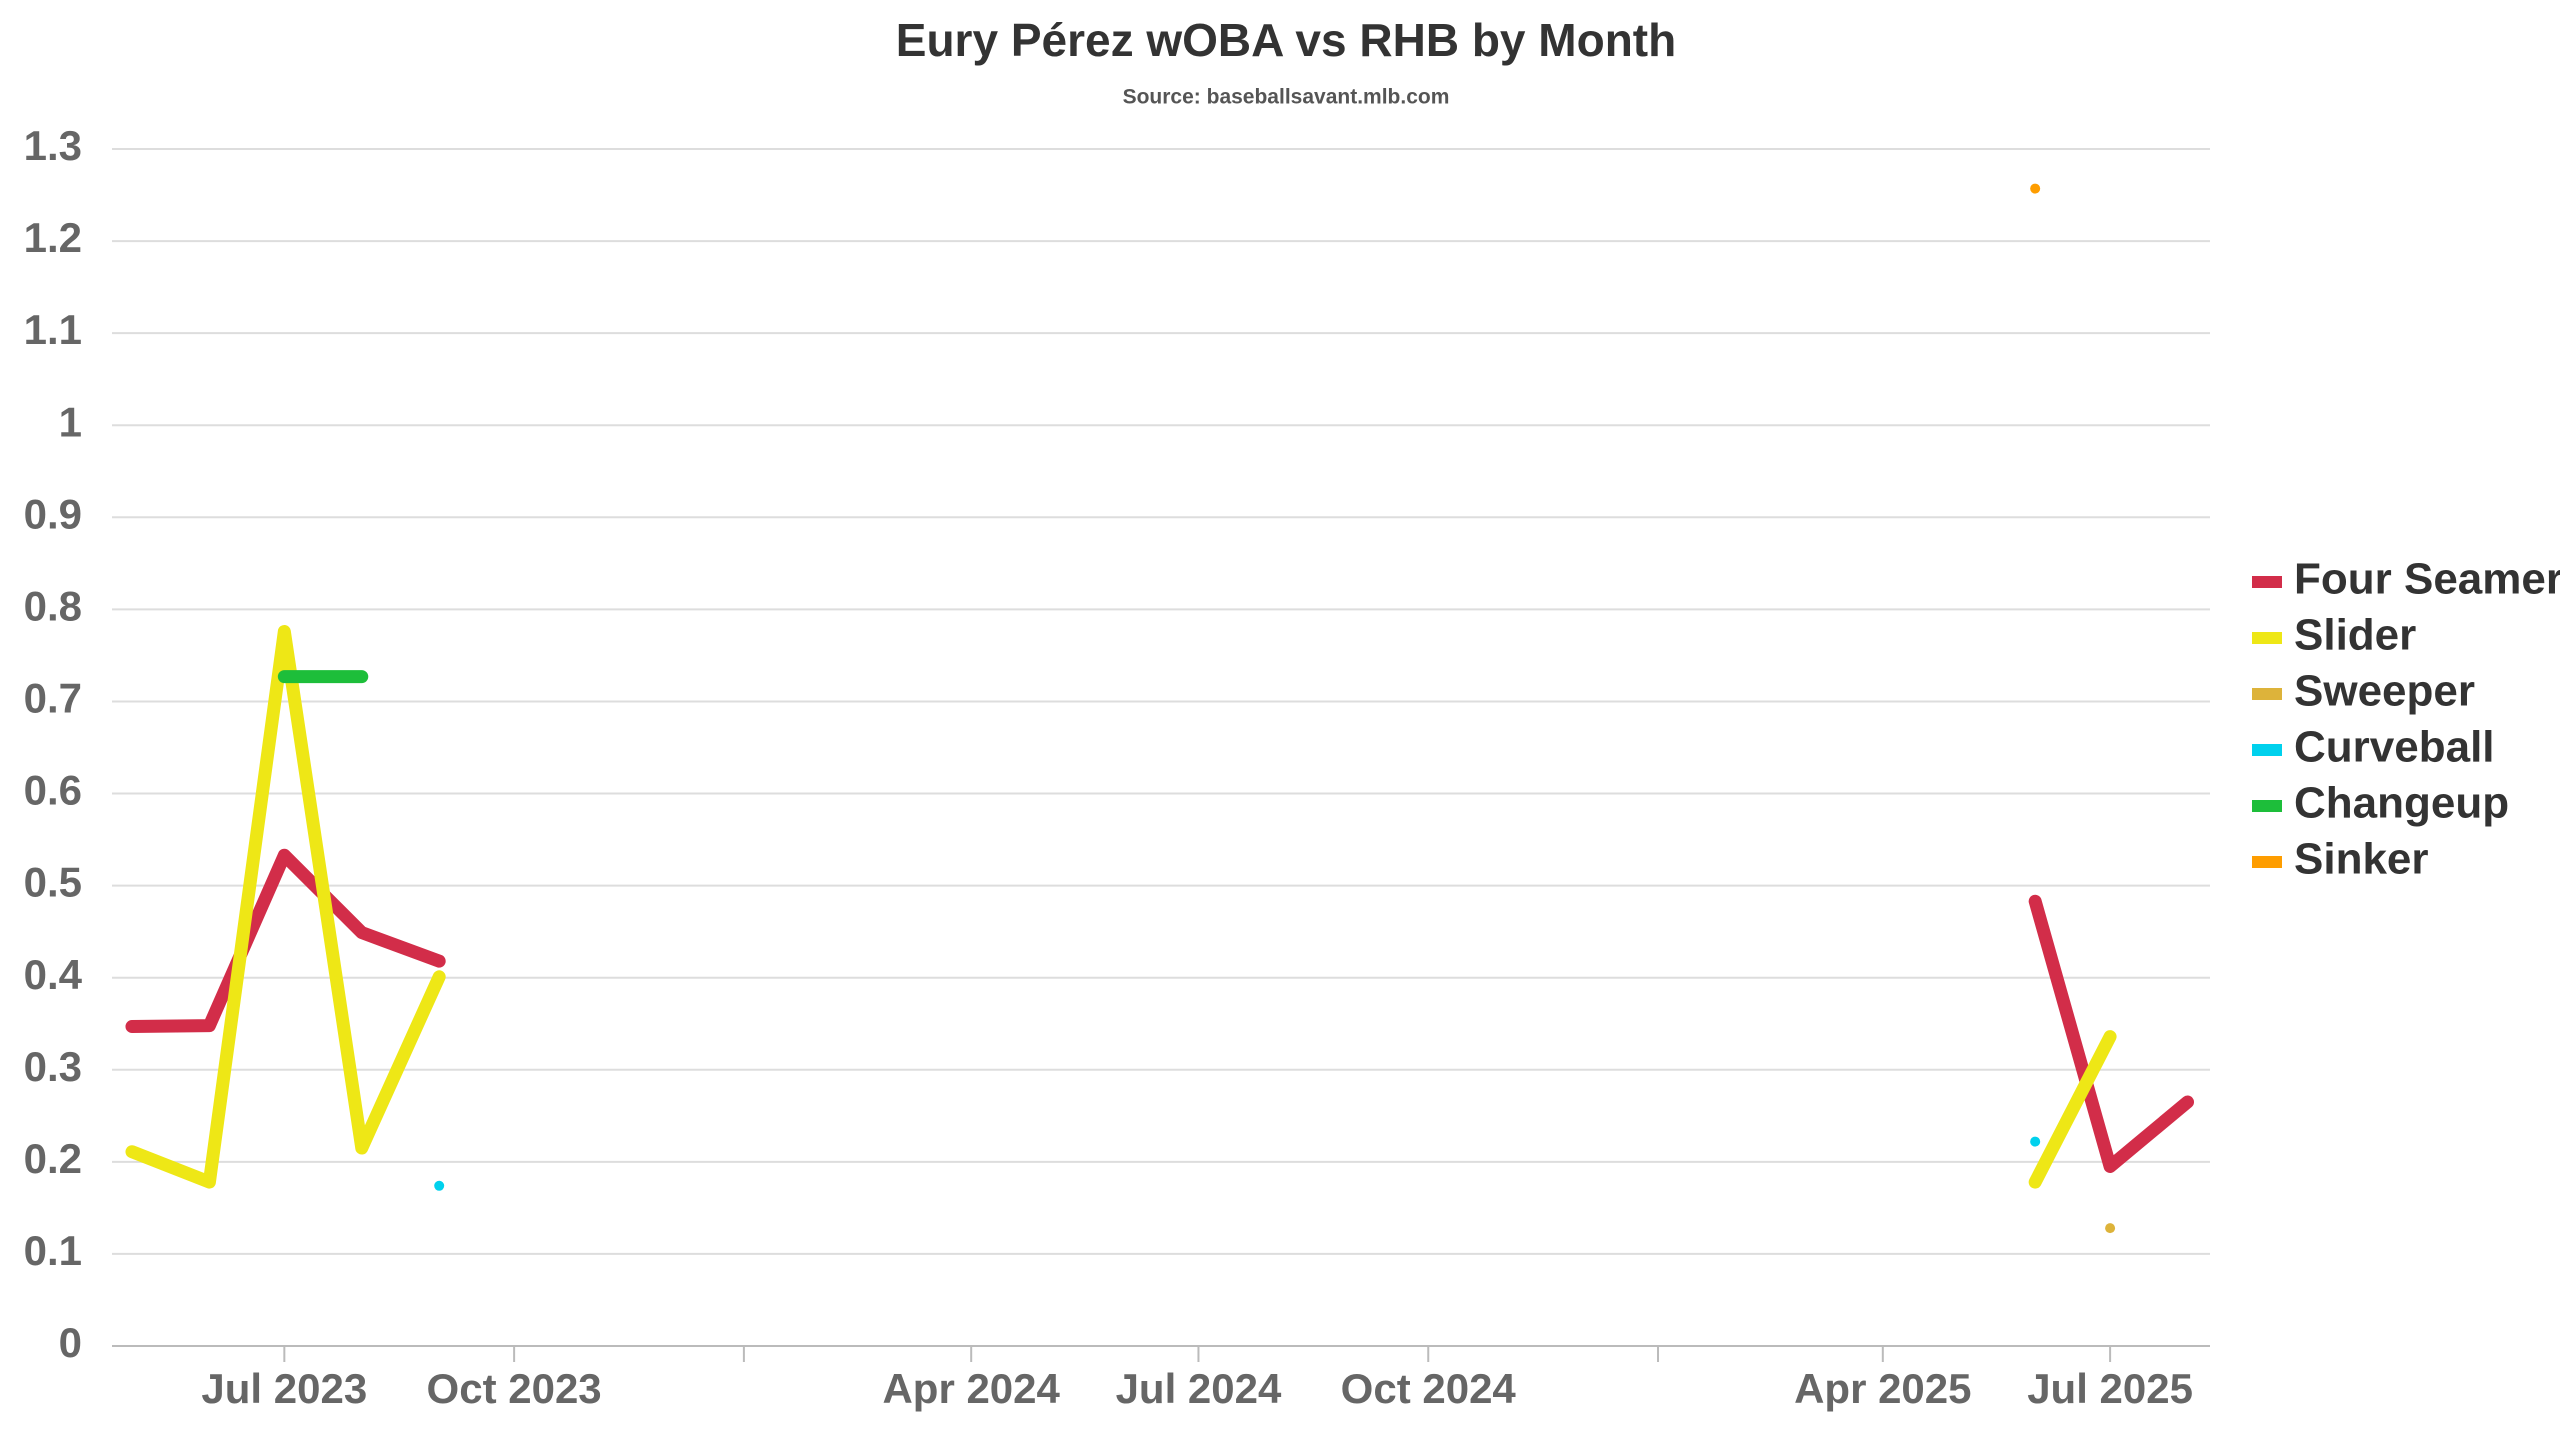  What do you see at coordinates (53, 329) in the screenshot?
I see `y-tick-label: 1.1` at bounding box center [53, 329].